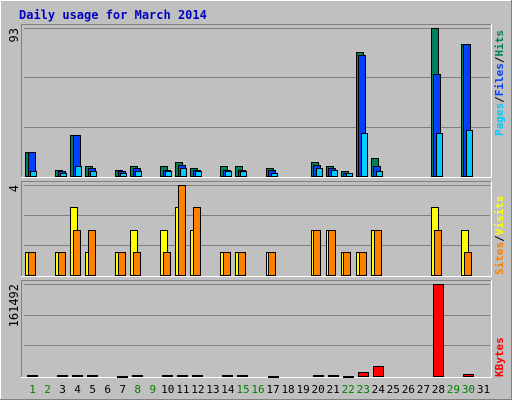 Image resolution: width=512 pixels, height=405 pixels. I want to click on x-tick-label-day-4: 4, so click(77, 389).